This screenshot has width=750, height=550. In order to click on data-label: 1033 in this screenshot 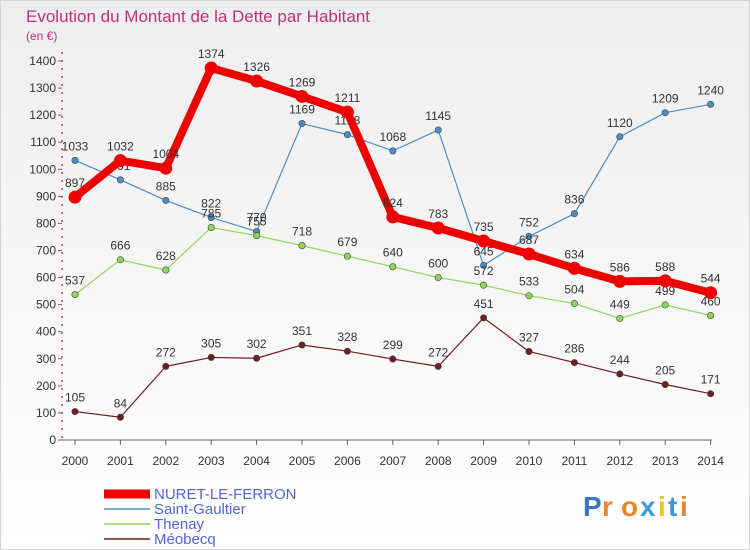, I will do `click(75, 146)`.